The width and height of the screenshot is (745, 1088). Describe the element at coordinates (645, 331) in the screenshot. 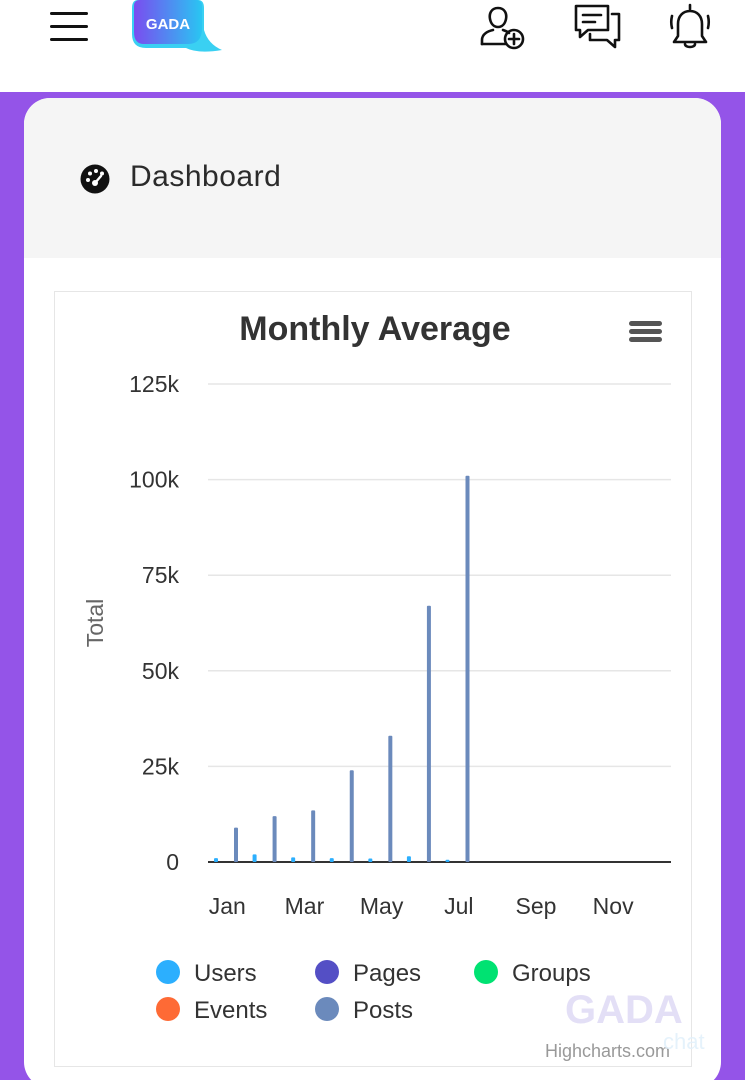

I see `chart-context-menu-icon` at that location.